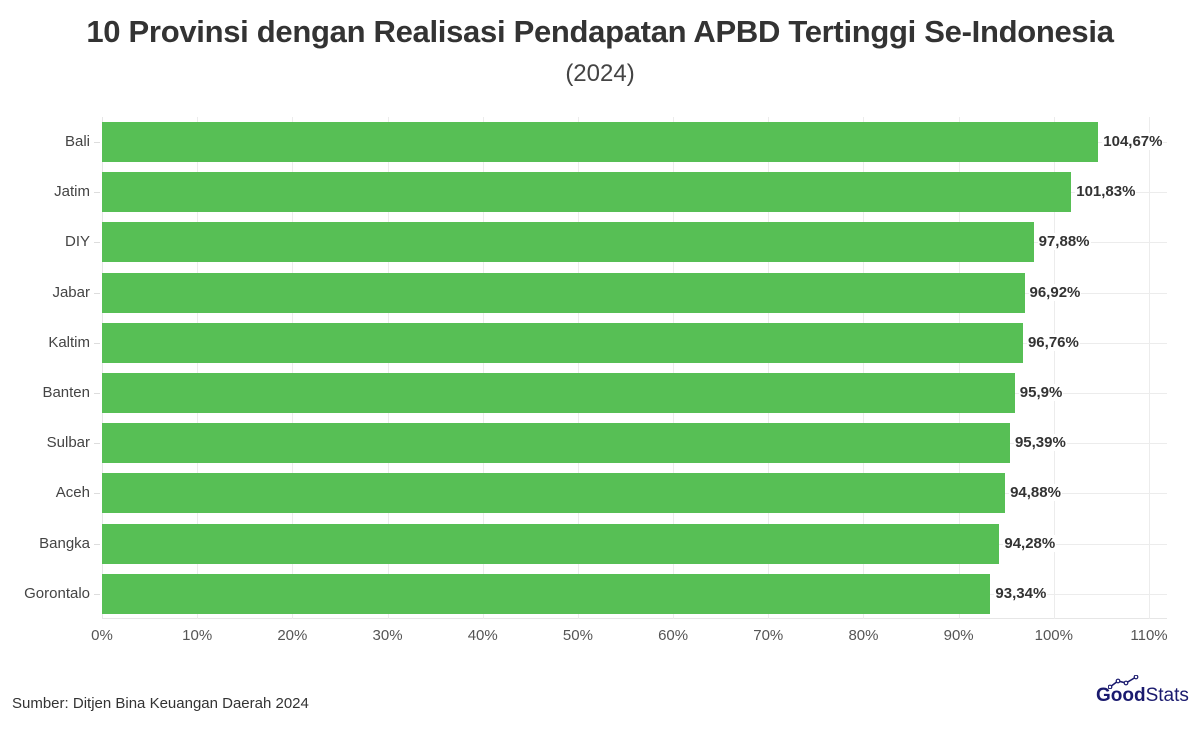  I want to click on goodstats-logo: GoodStats, so click(1142, 691).